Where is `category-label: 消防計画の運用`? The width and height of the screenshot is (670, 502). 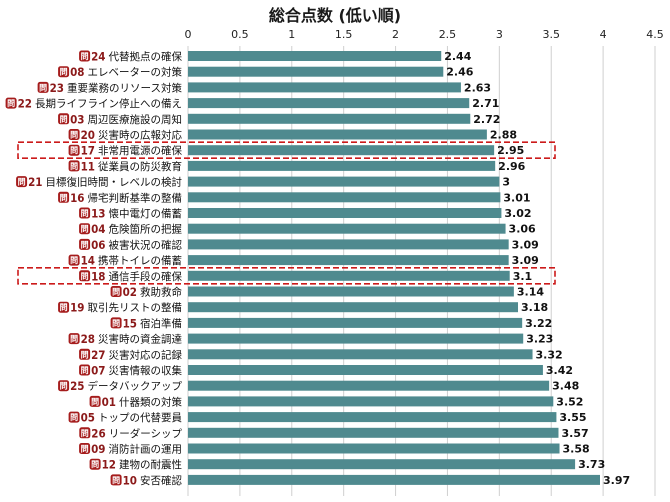 category-label: 消防計画の運用 is located at coordinates (146, 449).